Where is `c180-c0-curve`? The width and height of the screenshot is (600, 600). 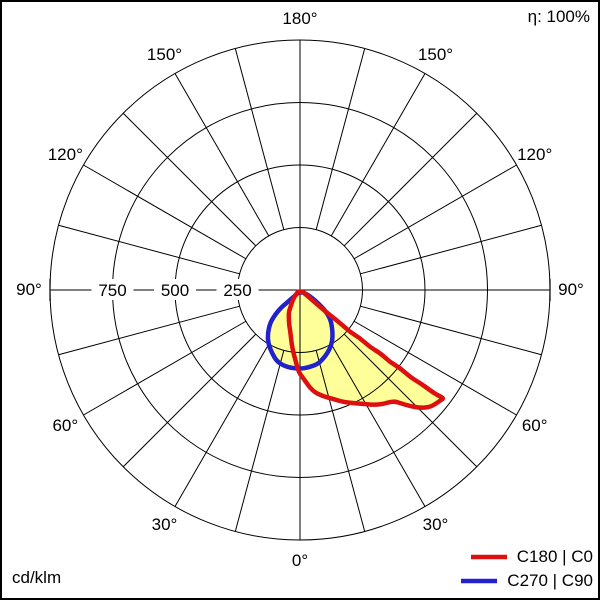 c180-c0-curve is located at coordinates (366, 349).